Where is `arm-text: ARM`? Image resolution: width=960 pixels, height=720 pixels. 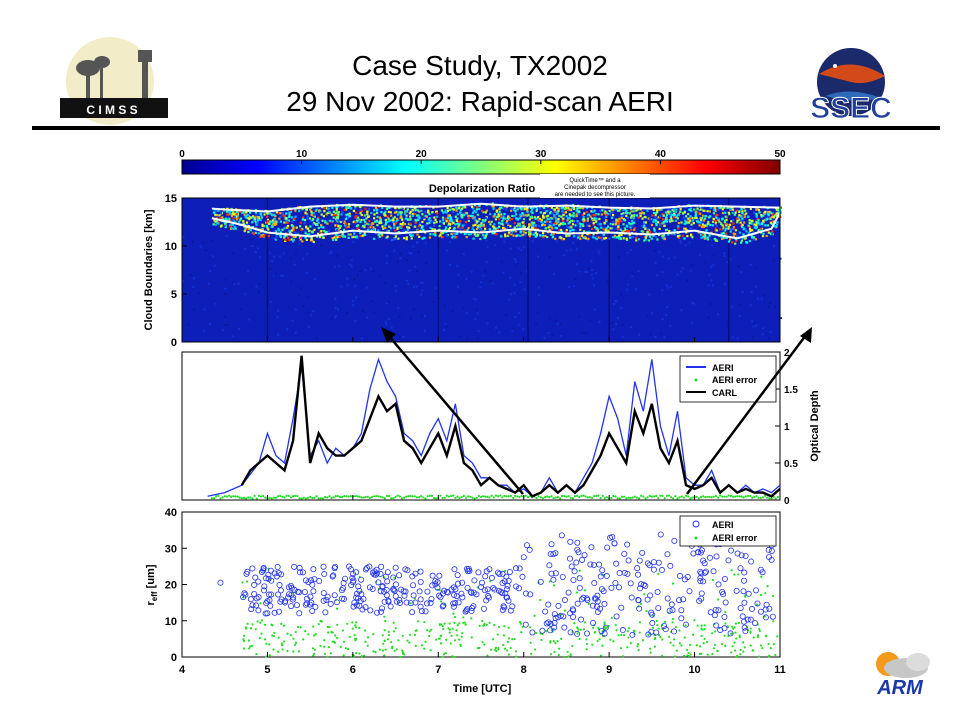 arm-text: ARM is located at coordinates (900, 688).